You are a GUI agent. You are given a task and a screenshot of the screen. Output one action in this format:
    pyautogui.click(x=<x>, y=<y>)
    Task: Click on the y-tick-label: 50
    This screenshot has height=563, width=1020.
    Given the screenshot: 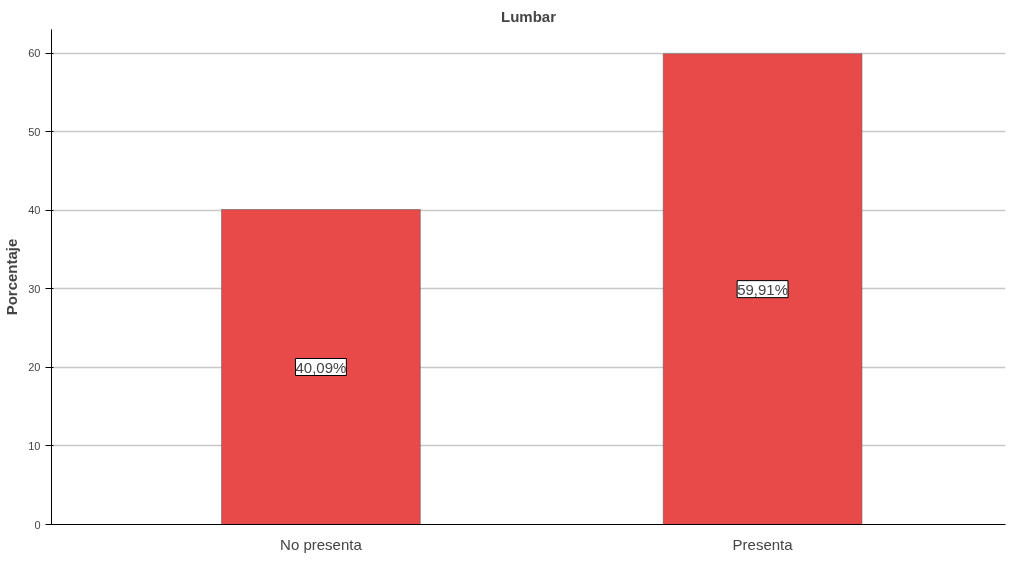 What is the action you would take?
    pyautogui.click(x=34, y=131)
    